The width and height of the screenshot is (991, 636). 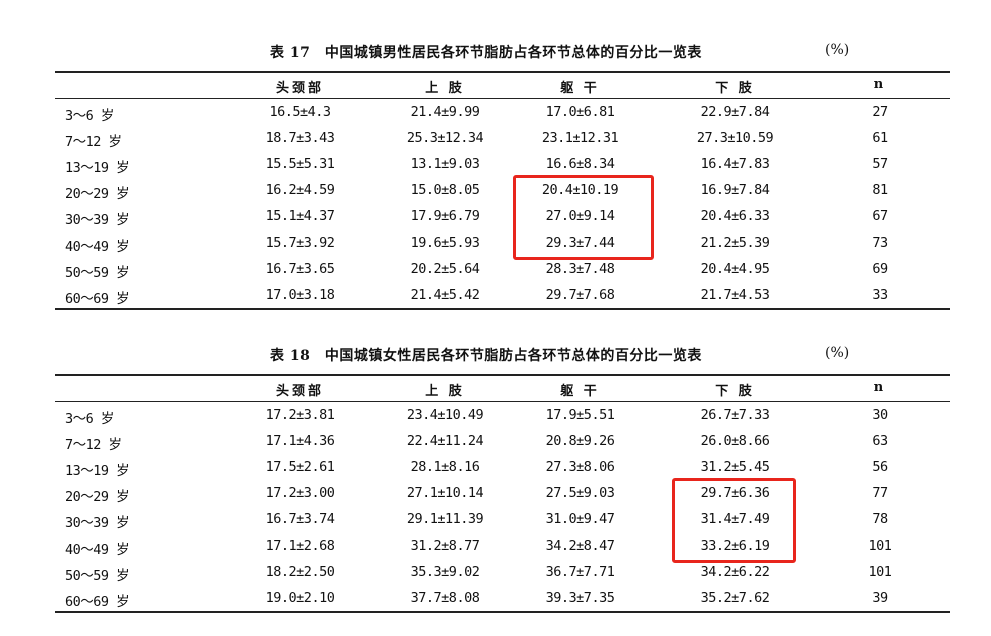 What do you see at coordinates (880, 164) in the screenshot?
I see `table-cell: 57` at bounding box center [880, 164].